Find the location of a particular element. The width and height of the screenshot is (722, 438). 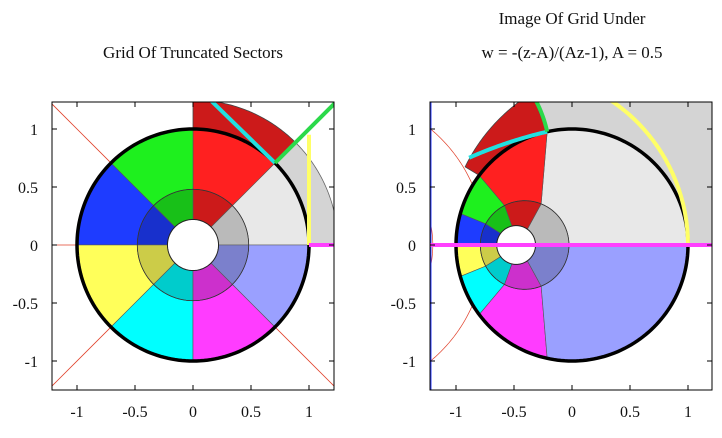

left-inner-hole is located at coordinates (193, 245).